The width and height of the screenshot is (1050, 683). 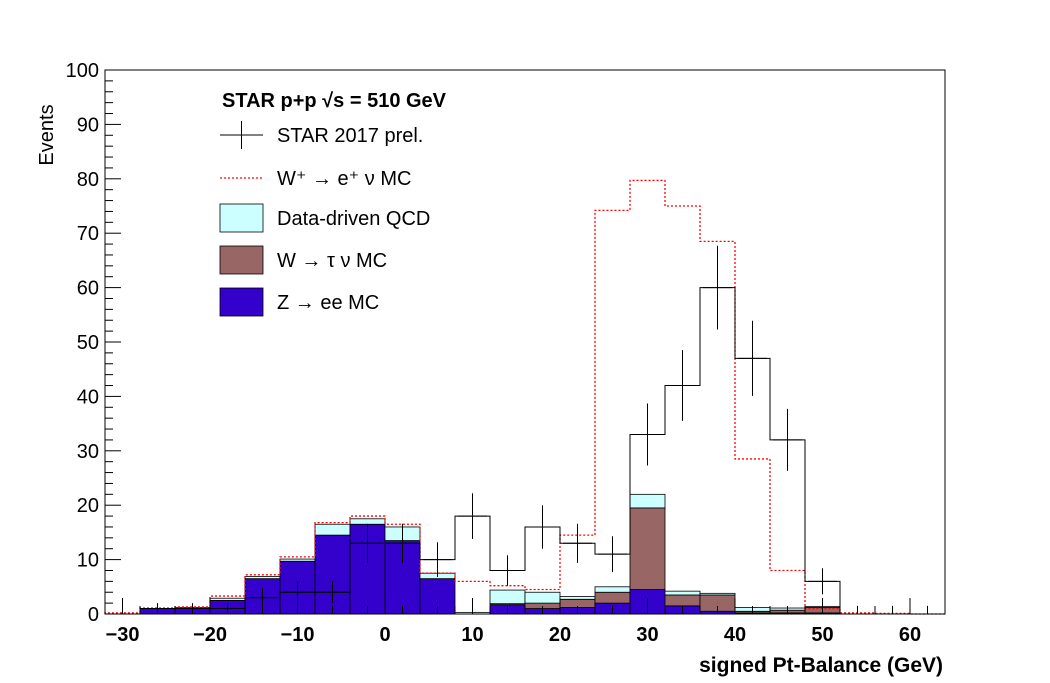 What do you see at coordinates (88, 125) in the screenshot?
I see `y-tick-label: 90` at bounding box center [88, 125].